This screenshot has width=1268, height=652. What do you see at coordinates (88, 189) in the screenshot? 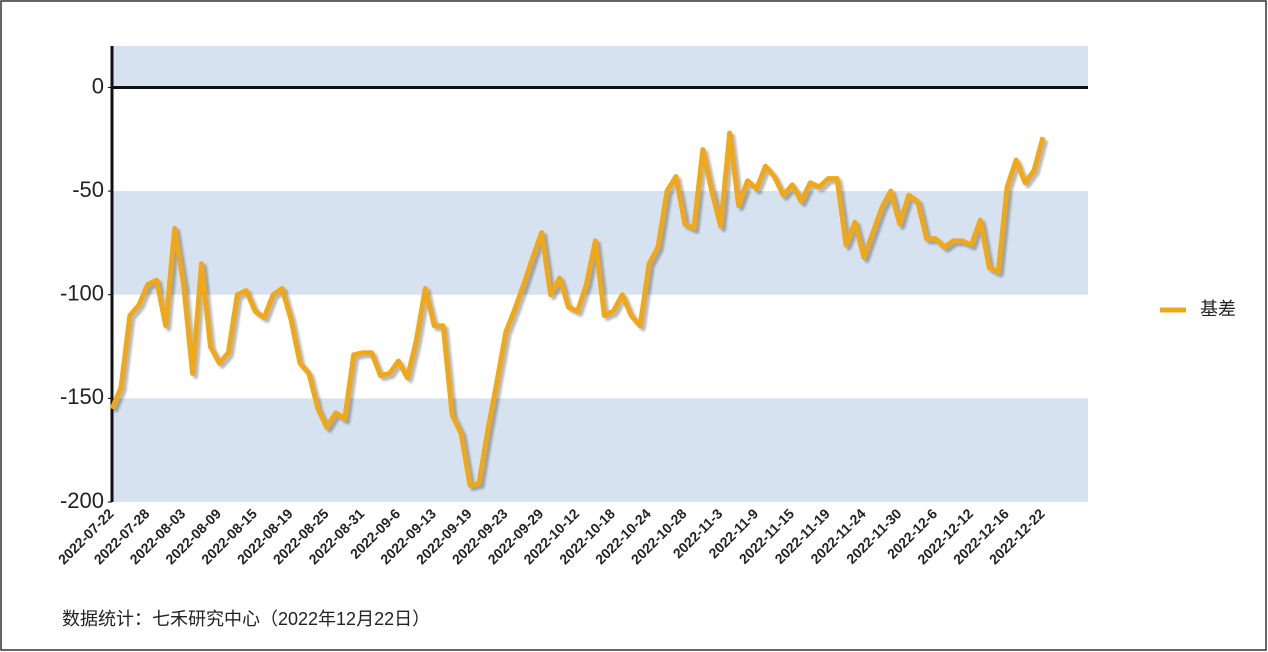
I see `y-tick-label: -50` at bounding box center [88, 189].